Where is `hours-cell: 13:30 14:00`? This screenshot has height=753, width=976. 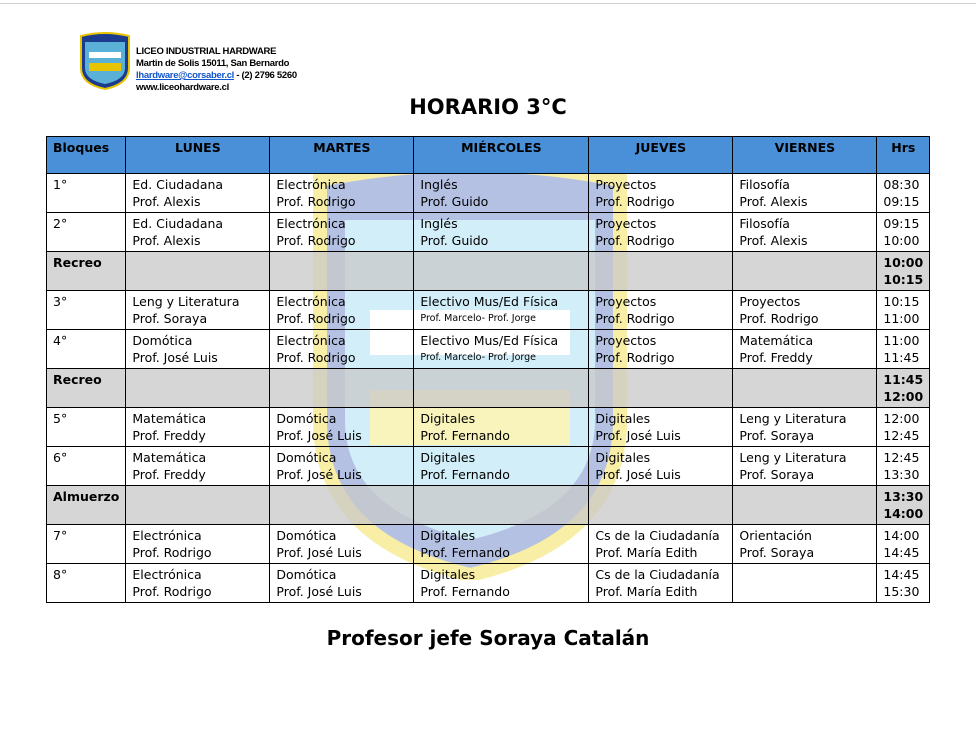
hours-cell: 13:30 14:00 is located at coordinates (903, 505).